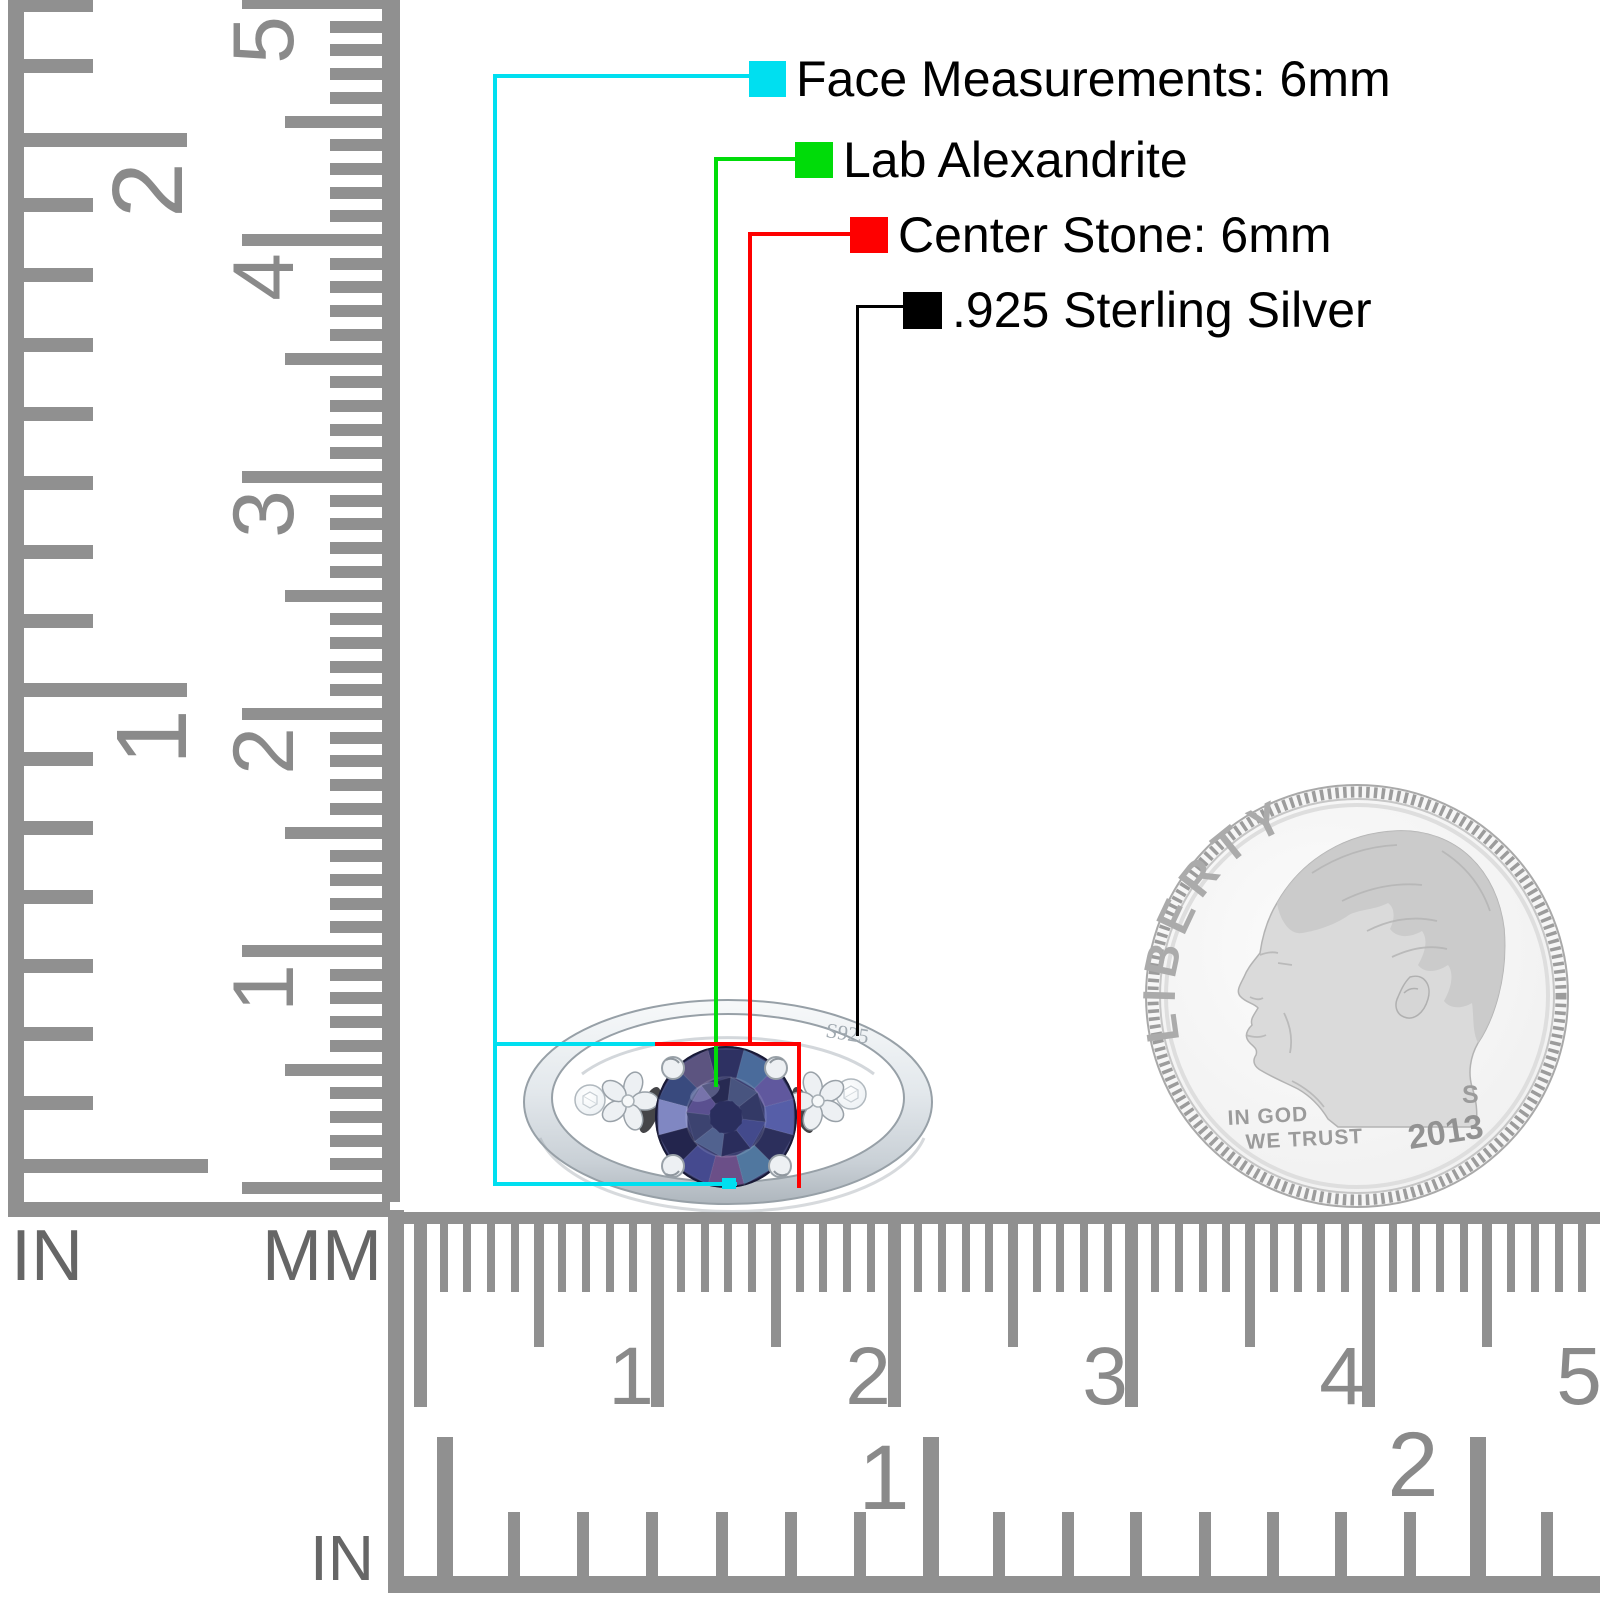 The height and width of the screenshot is (1600, 1600). I want to click on ruler-number: 3, so click(1105, 1376).